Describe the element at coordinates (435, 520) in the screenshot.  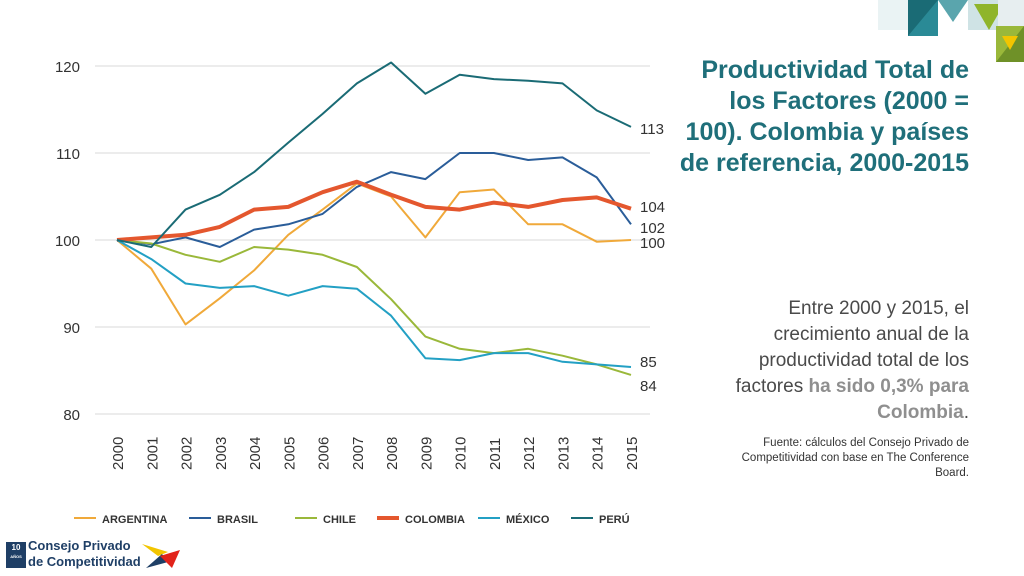
I see `legend-label: COLOMBIA` at that location.